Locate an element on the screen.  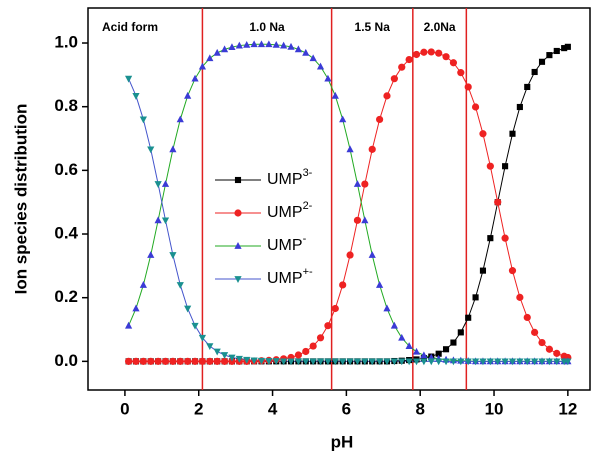
legend-item: UMP+- is located at coordinates (264, 276).